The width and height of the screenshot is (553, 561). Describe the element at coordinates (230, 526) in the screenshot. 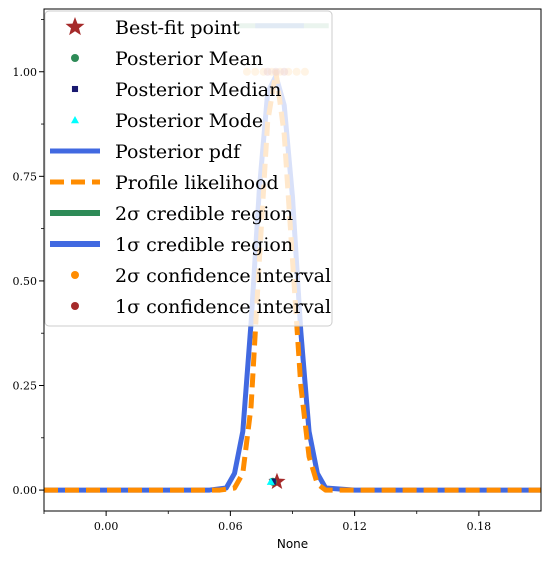

I see `x-tick-label-1: 0.06` at that location.